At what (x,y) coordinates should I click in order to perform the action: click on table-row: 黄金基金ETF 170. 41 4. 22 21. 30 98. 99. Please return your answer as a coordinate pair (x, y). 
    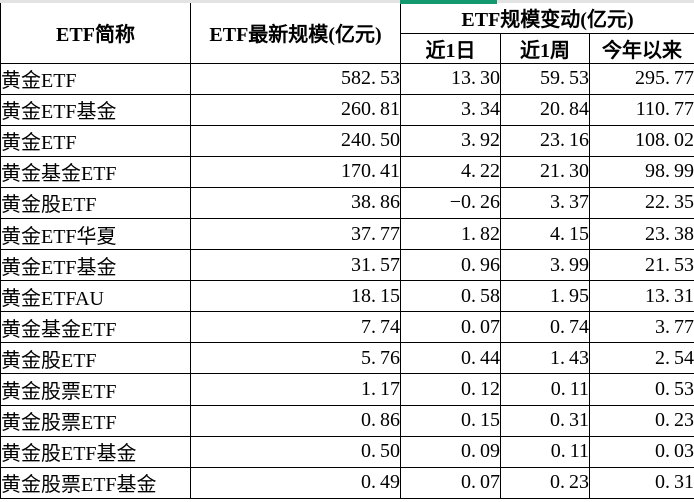
    Looking at the image, I should click on (347, 171).